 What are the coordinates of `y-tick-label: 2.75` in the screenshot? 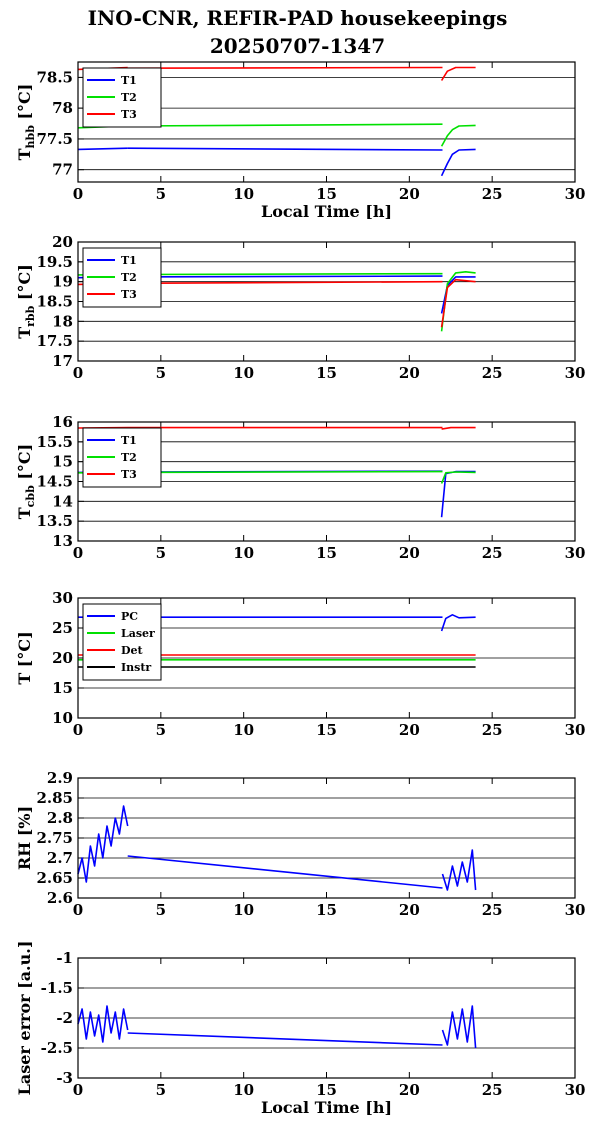 It's located at (54, 838).